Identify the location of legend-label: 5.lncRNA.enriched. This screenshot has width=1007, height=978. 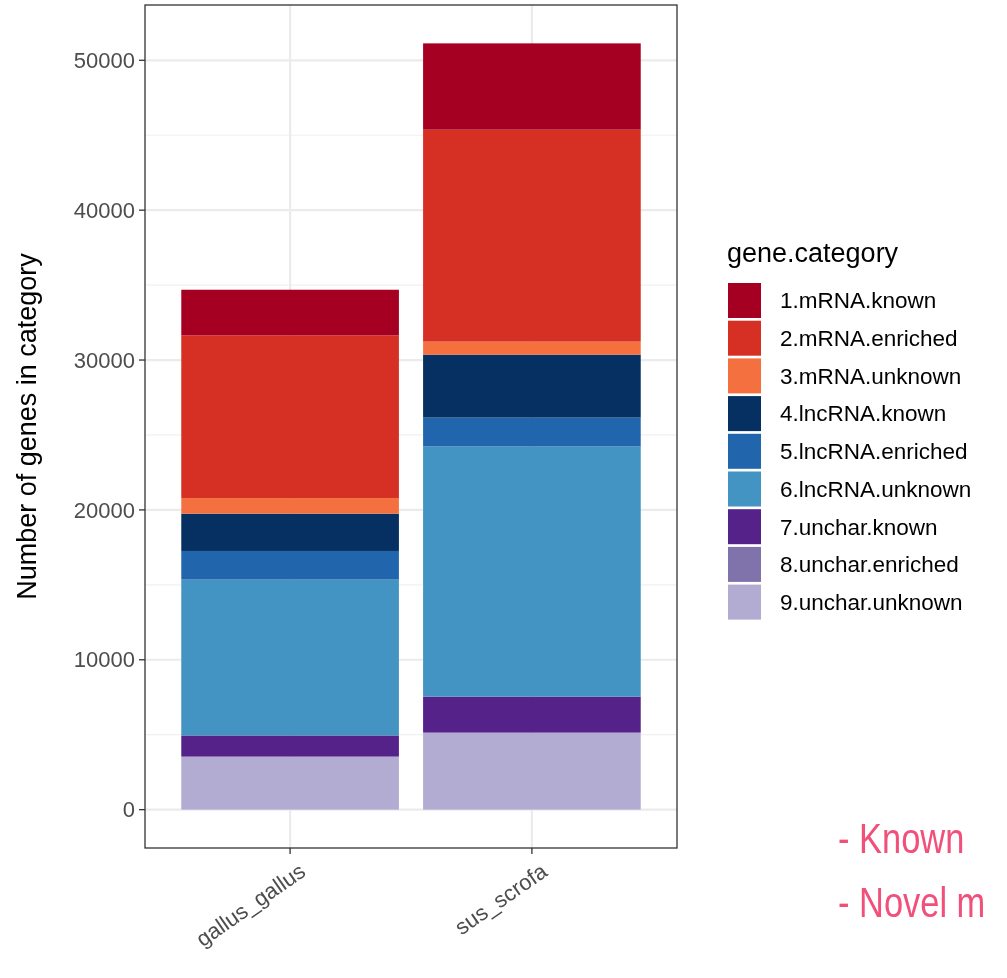
(874, 452).